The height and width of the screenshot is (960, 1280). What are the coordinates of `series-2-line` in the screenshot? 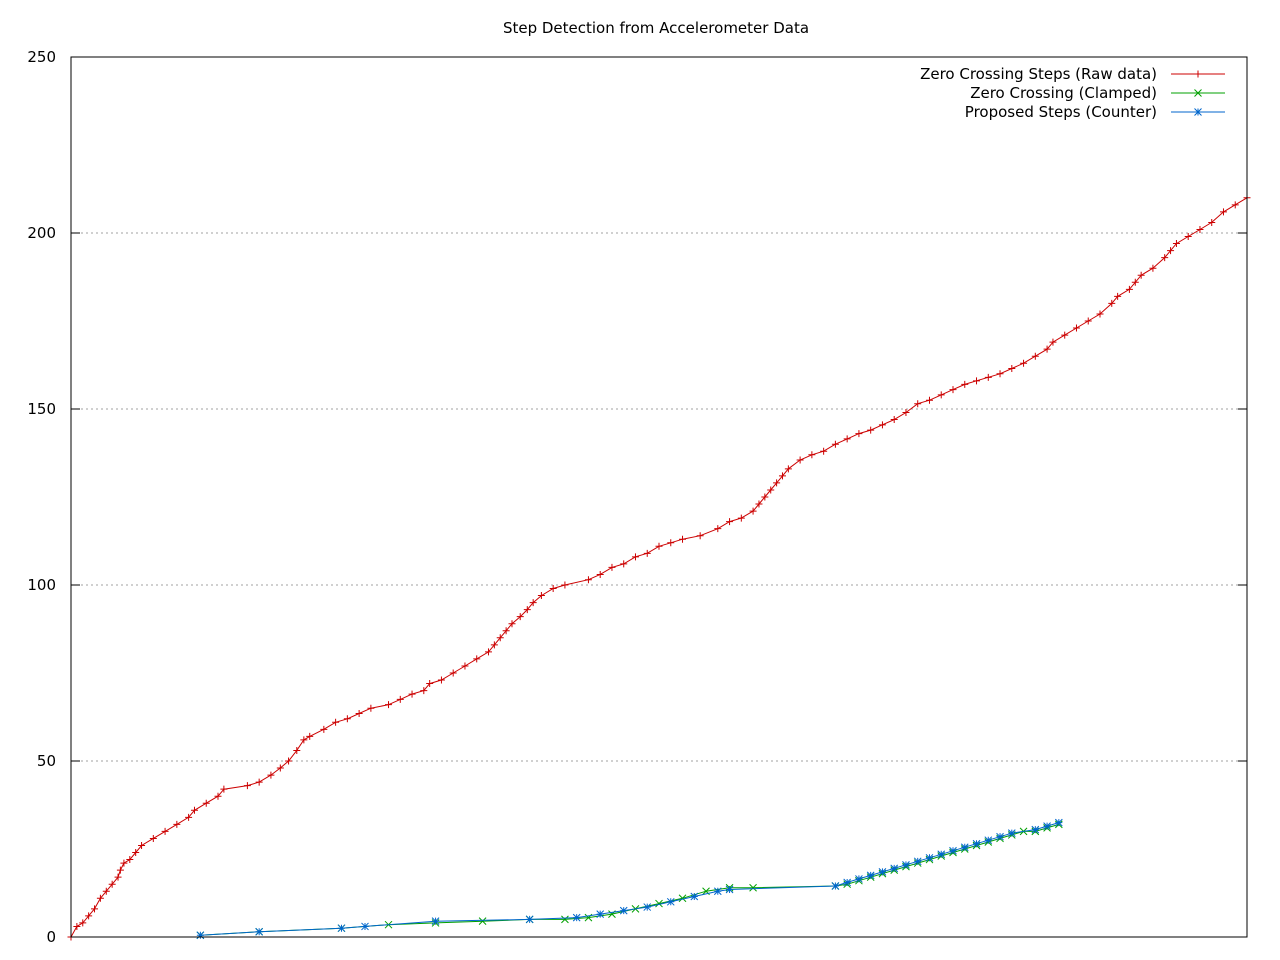 It's located at (629, 879).